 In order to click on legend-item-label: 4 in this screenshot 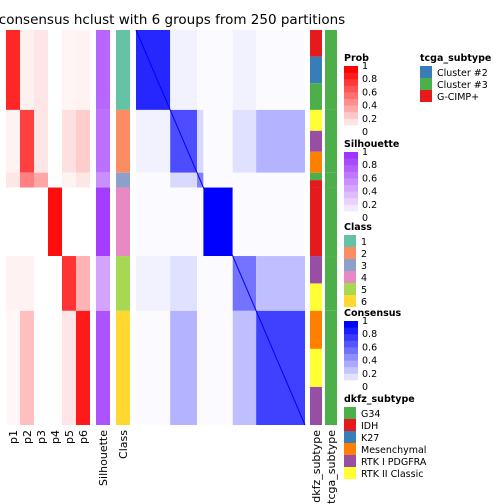, I will do `click(364, 278)`.